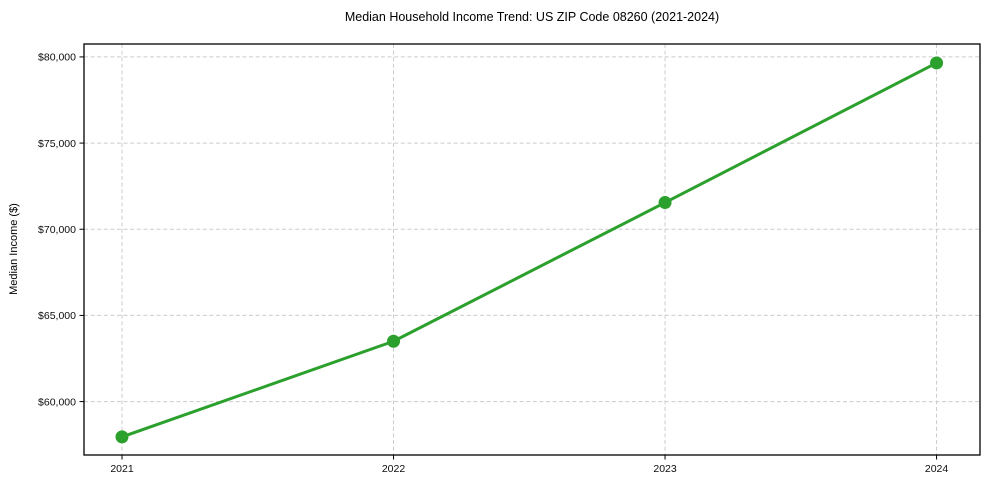  What do you see at coordinates (937, 63) in the screenshot?
I see `data-point-2024` at bounding box center [937, 63].